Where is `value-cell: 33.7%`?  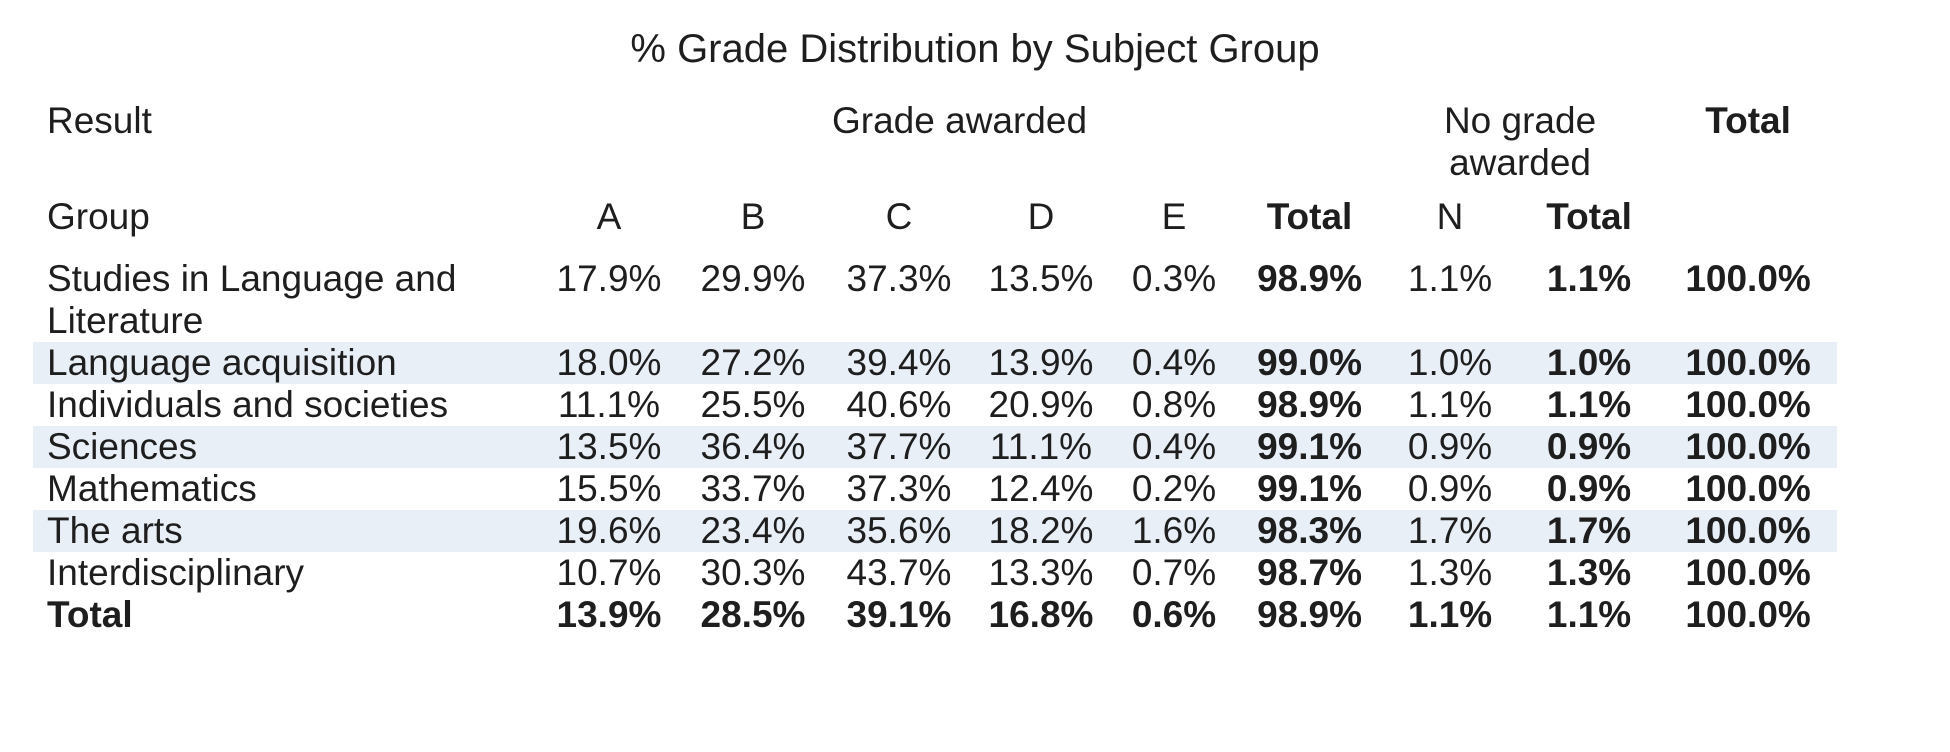
value-cell: 33.7% is located at coordinates (753, 488).